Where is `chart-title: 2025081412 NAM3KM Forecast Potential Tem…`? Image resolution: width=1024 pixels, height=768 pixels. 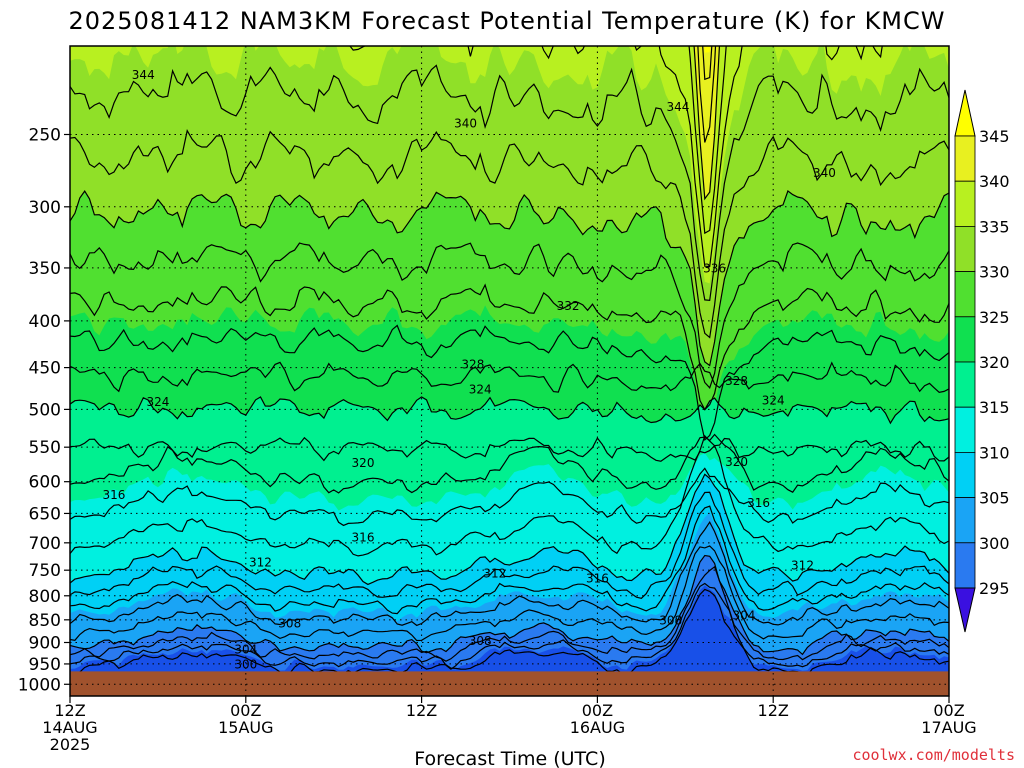
chart-title: 2025081412 NAM3KM Forecast Potential Tem… is located at coordinates (506, 21).